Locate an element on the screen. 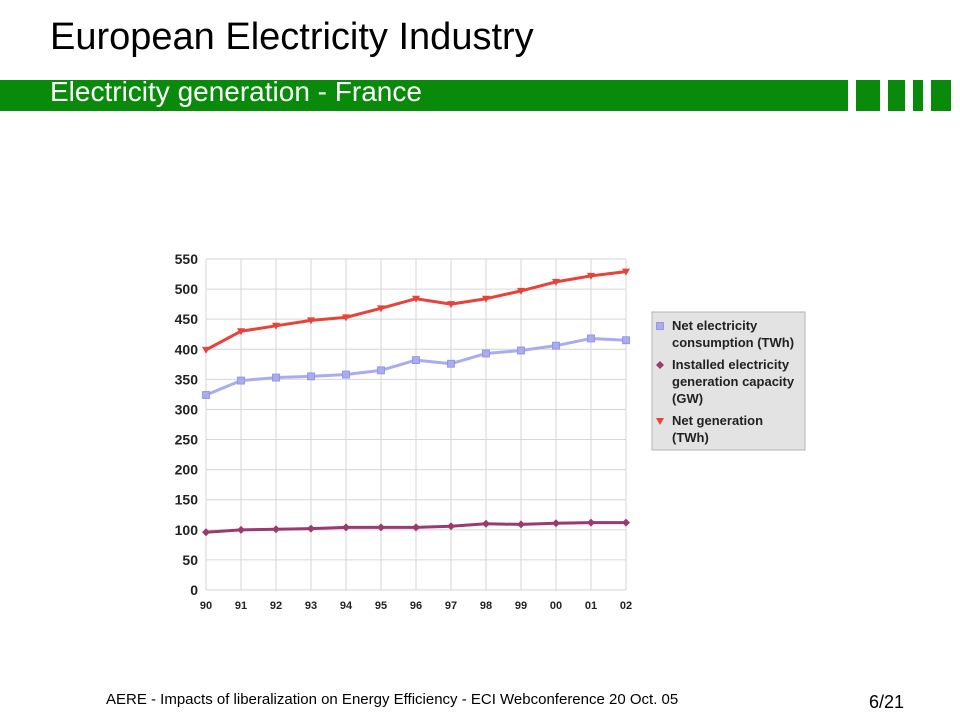 The width and height of the screenshot is (960, 720). y-tick-label: 550 is located at coordinates (187, 259).